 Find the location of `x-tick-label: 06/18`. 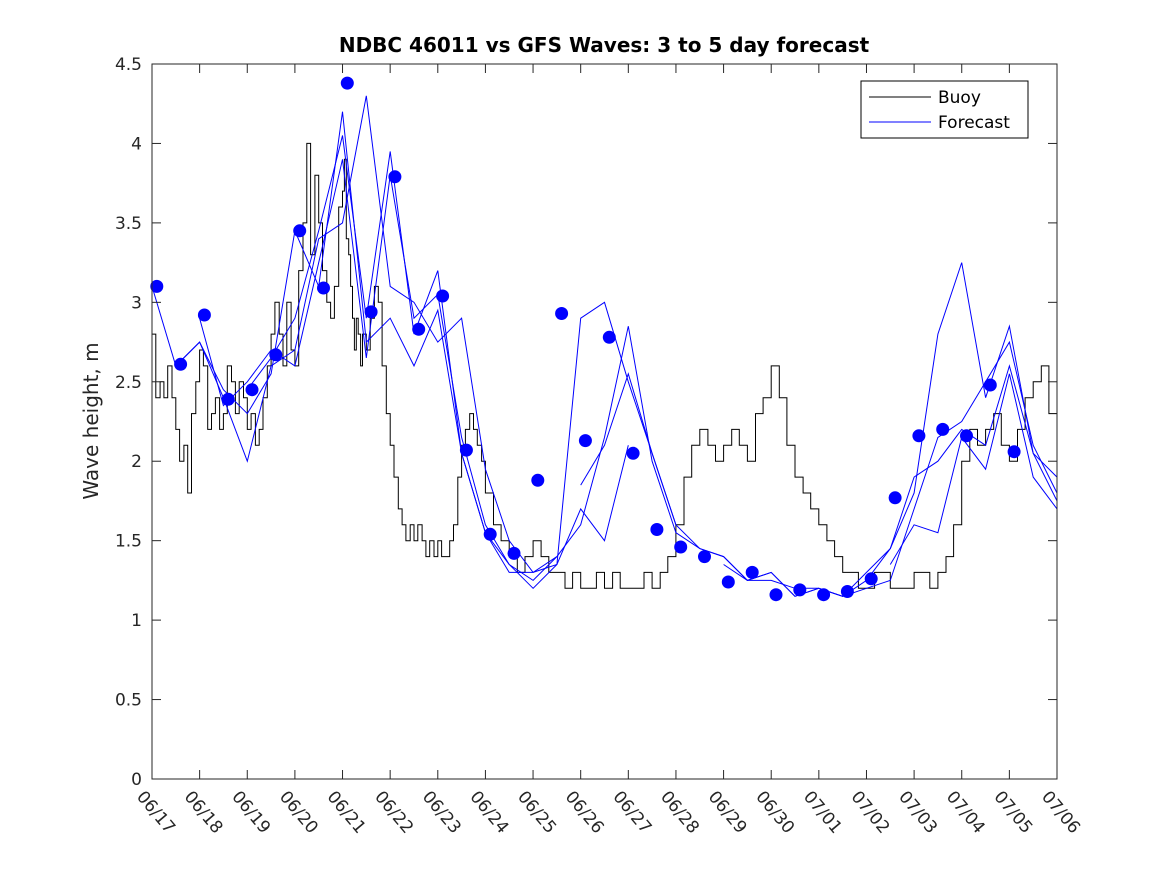

x-tick-label: 06/18 is located at coordinates (203, 812).